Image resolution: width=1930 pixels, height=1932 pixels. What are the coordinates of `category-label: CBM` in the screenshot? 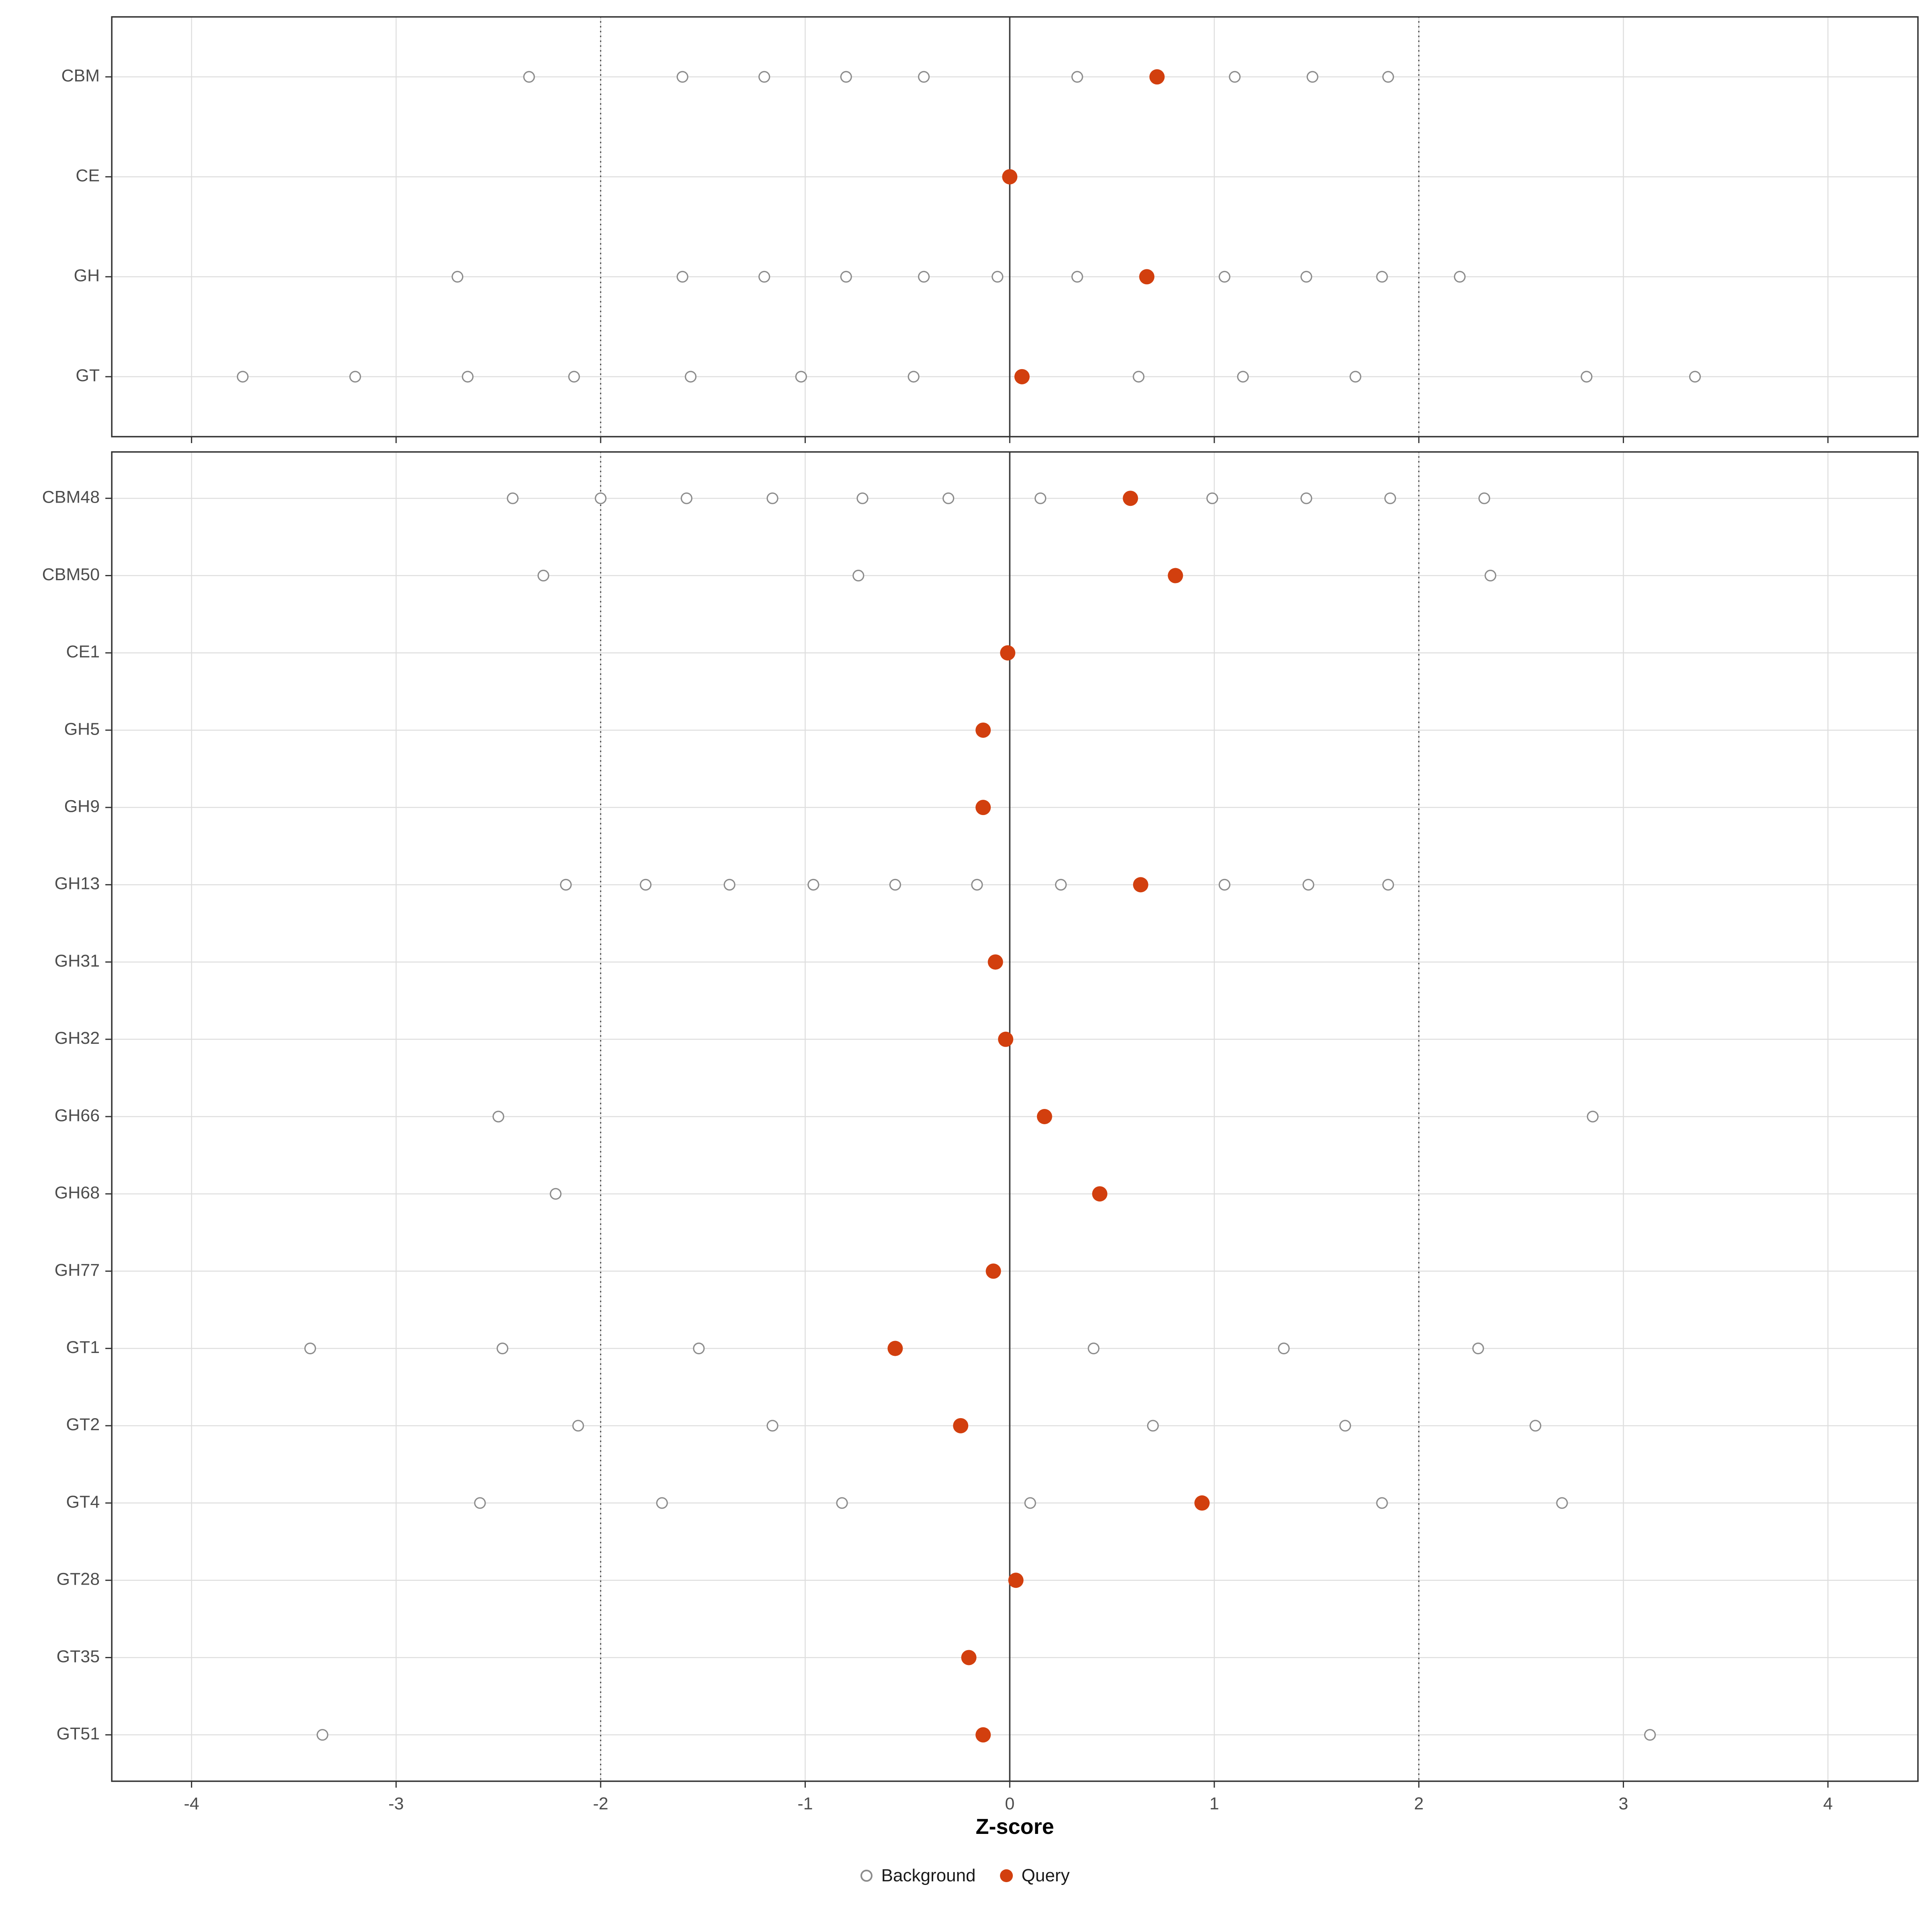 It's located at (80, 76).